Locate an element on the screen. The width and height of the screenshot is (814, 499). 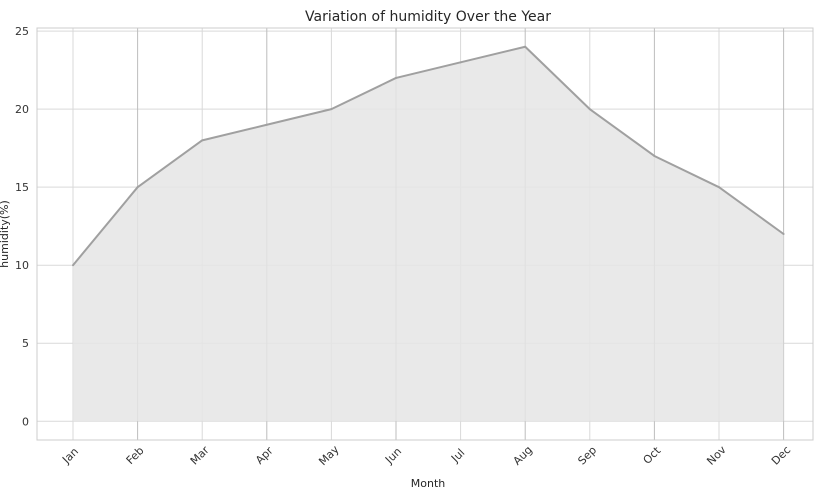
y-tick-label: 10 is located at coordinates (22, 265).